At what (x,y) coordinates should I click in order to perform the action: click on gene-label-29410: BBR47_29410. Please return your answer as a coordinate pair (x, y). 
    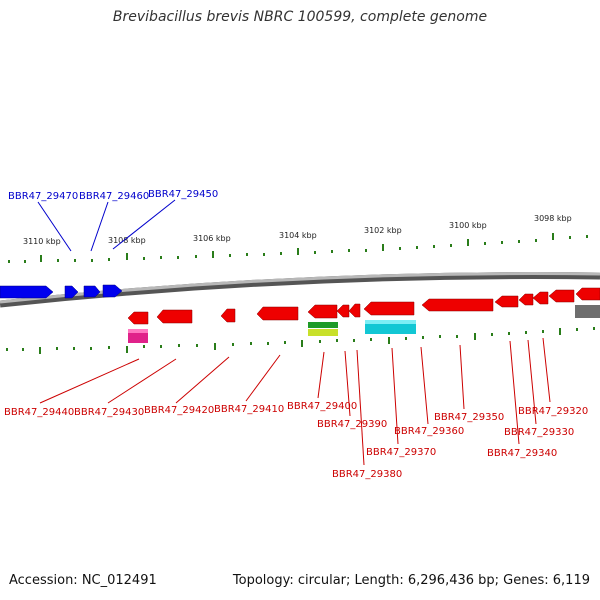
    Looking at the image, I should click on (249, 409).